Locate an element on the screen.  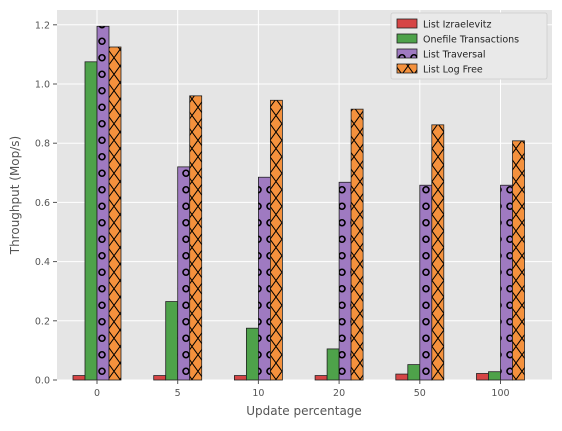
y-tick-label: 0.6 is located at coordinates (42, 203).